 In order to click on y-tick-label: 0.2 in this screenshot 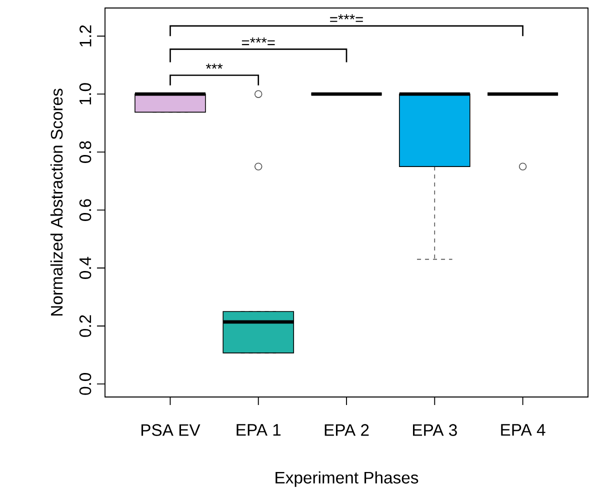, I will do `click(85, 326)`.